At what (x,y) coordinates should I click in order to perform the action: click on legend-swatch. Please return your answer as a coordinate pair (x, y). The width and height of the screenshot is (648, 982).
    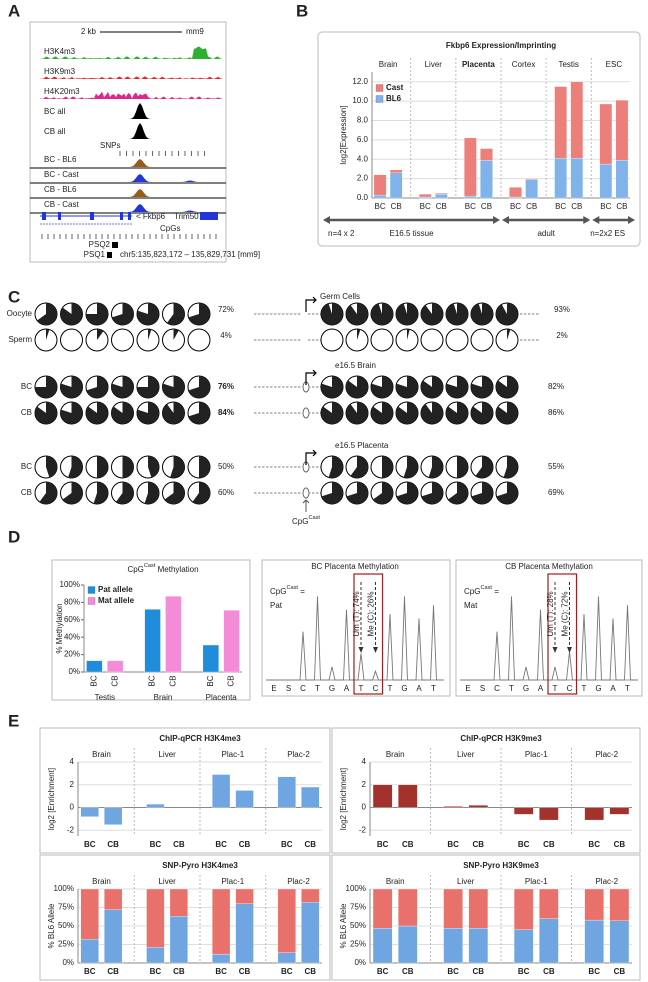
    Looking at the image, I should click on (91, 601).